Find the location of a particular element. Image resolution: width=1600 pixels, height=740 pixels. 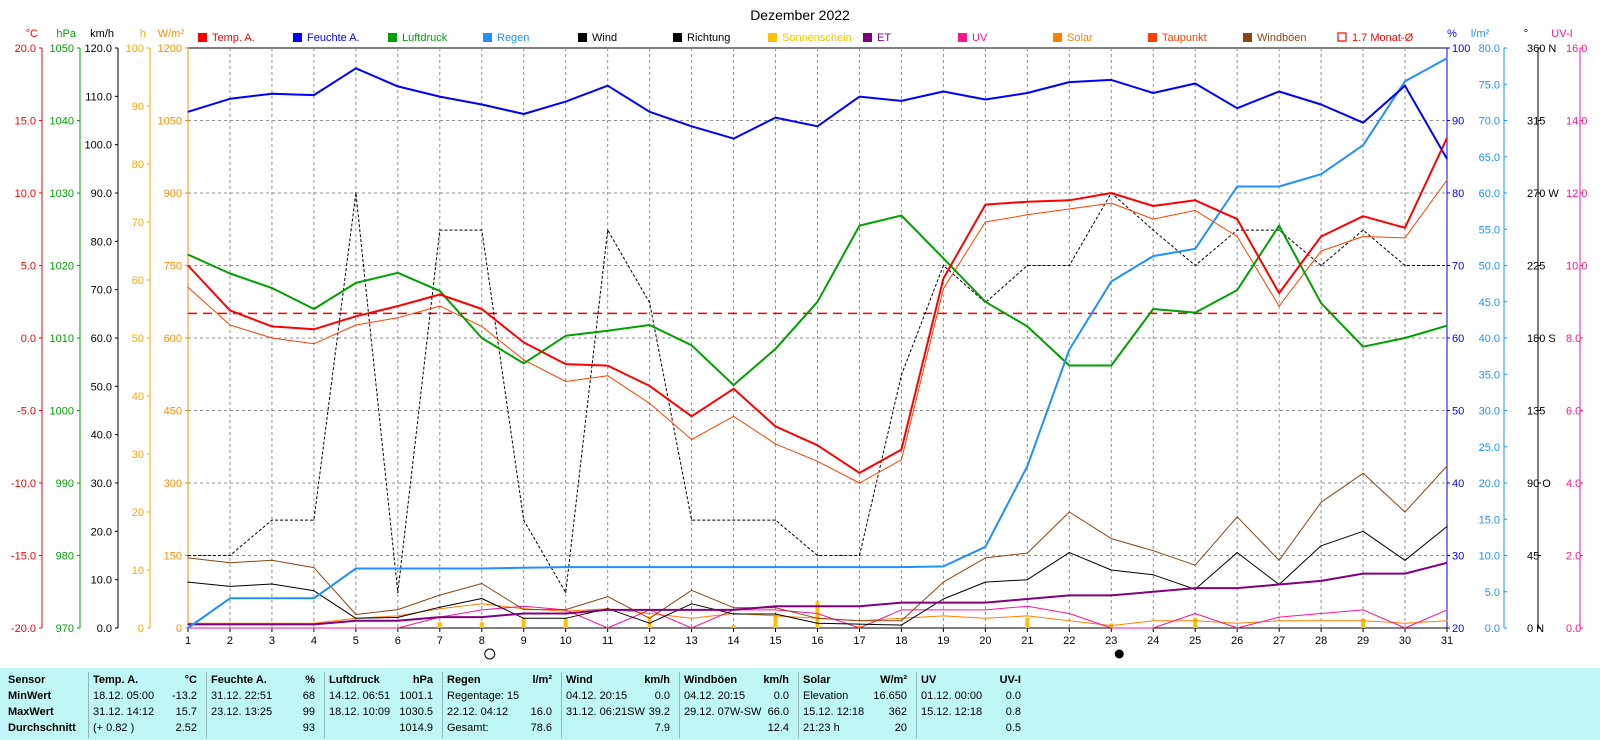

legend-label: Luftdruck is located at coordinates (425, 38).